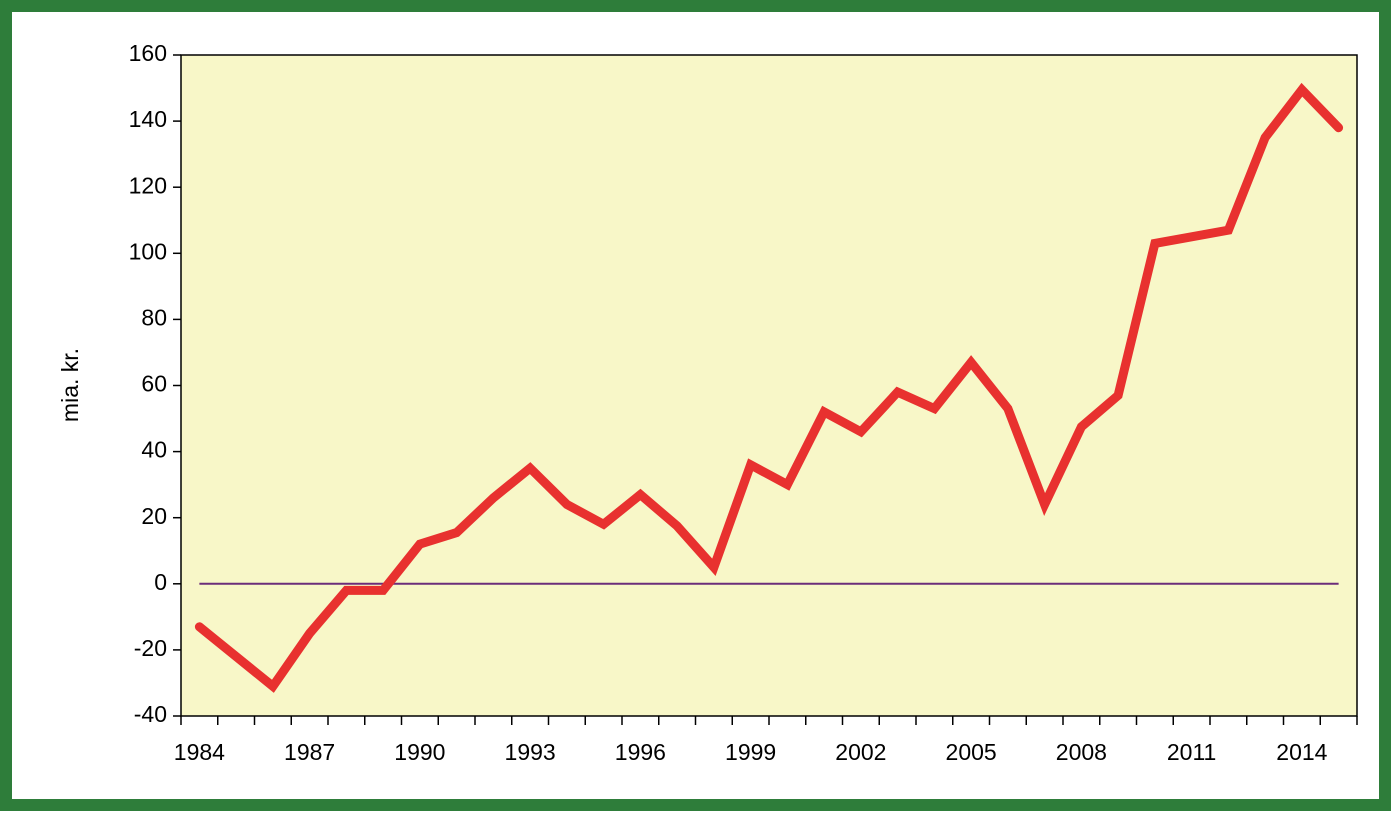  Describe the element at coordinates (154, 516) in the screenshot. I see `y-tick-label: 20` at that location.